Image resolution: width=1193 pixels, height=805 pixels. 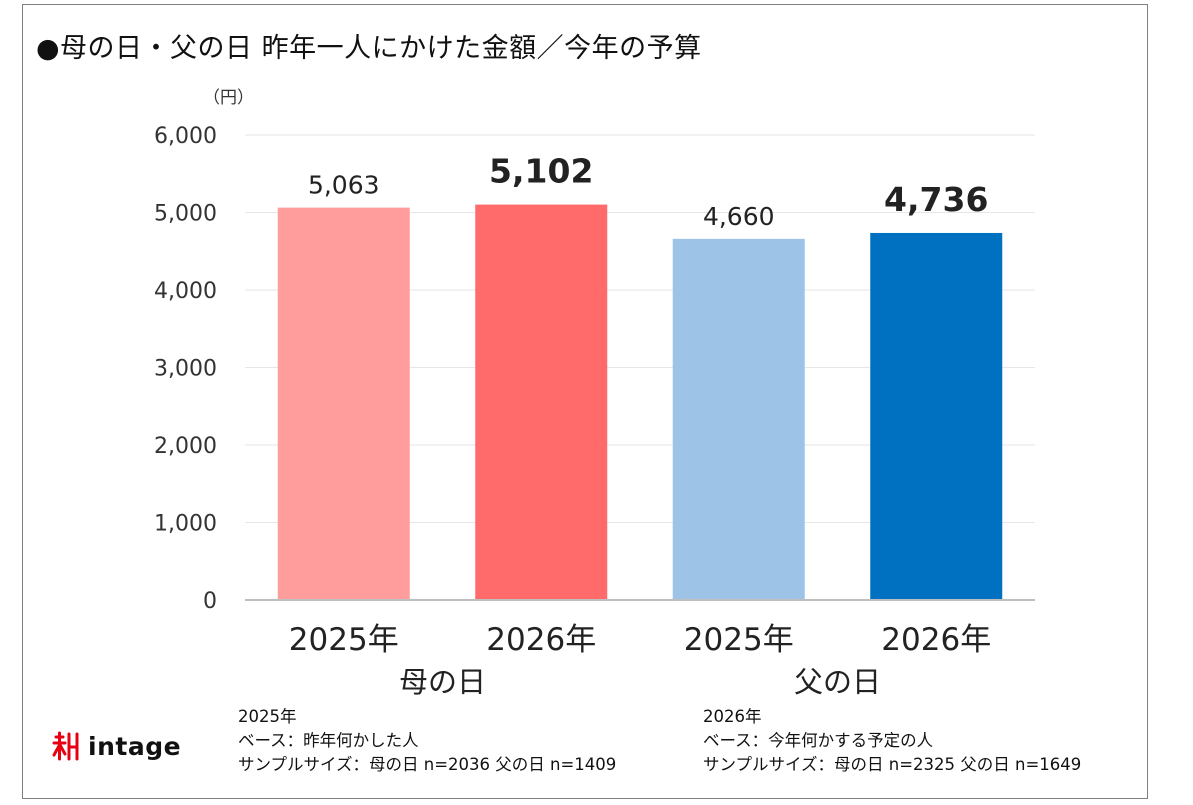 I want to click on y-tick-label: 5,000, so click(x=185, y=214).